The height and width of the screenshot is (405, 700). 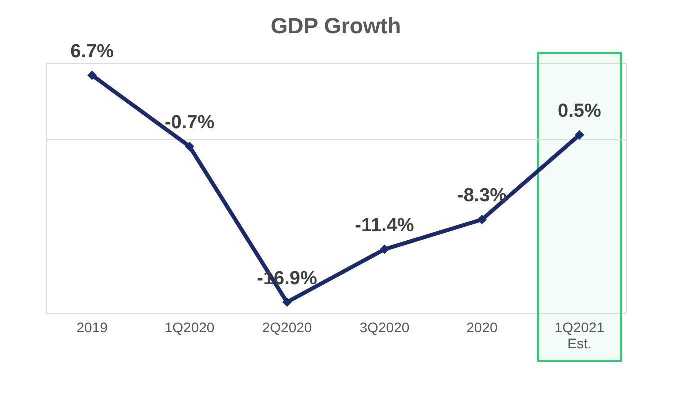 I want to click on data-label: -11.4%, so click(x=384, y=226).